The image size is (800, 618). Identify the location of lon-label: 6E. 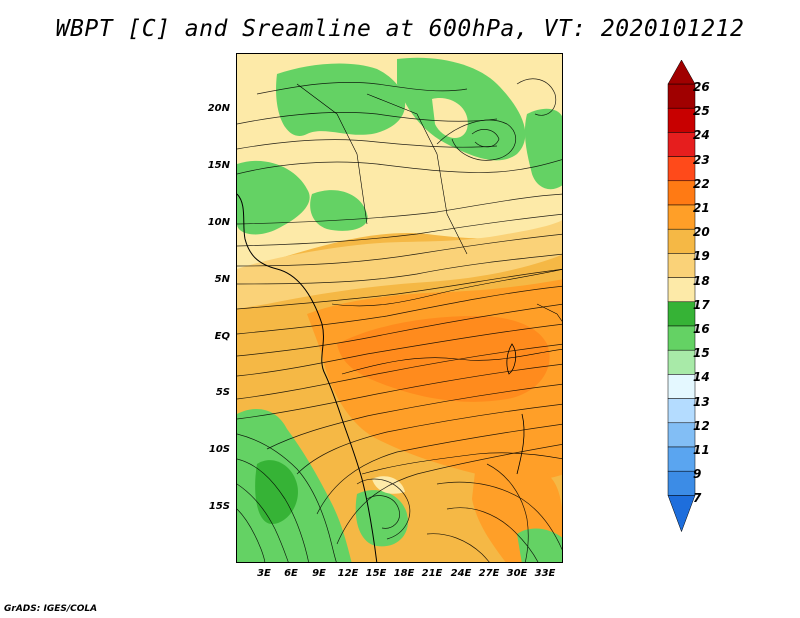
(291, 573).